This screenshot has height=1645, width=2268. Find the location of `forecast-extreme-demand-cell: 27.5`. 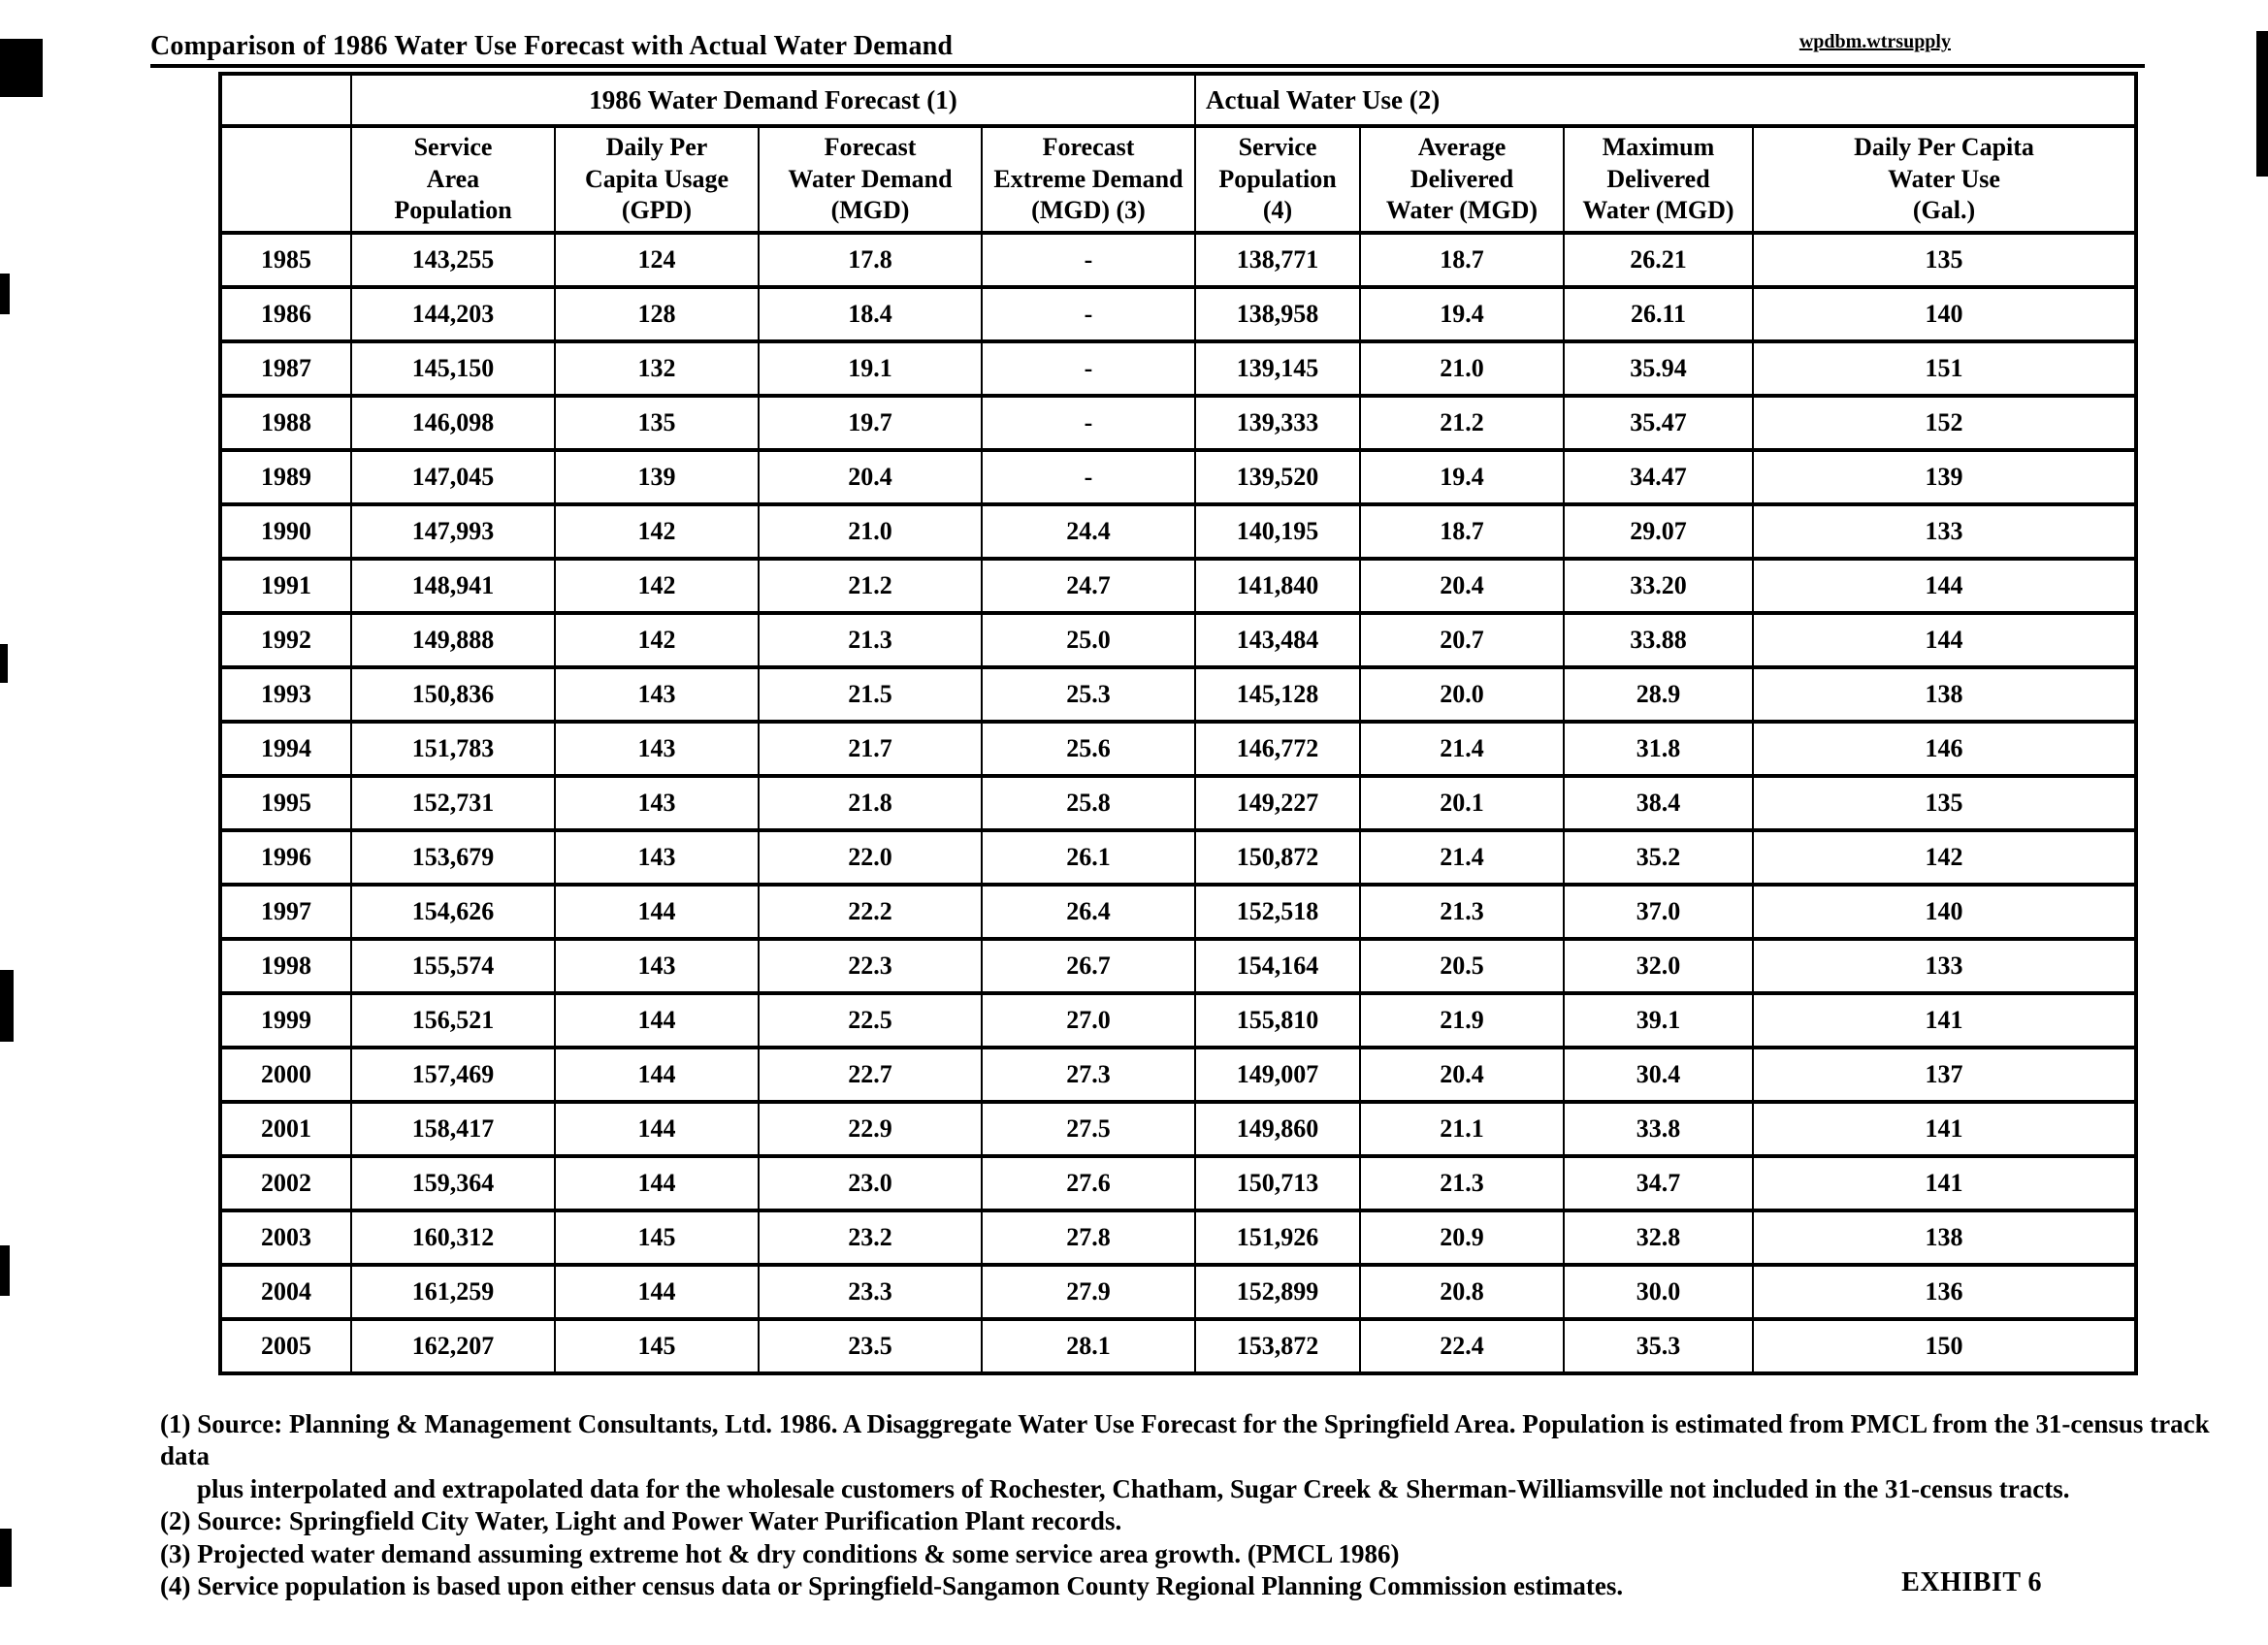

forecast-extreme-demand-cell: 27.5 is located at coordinates (1088, 1129).